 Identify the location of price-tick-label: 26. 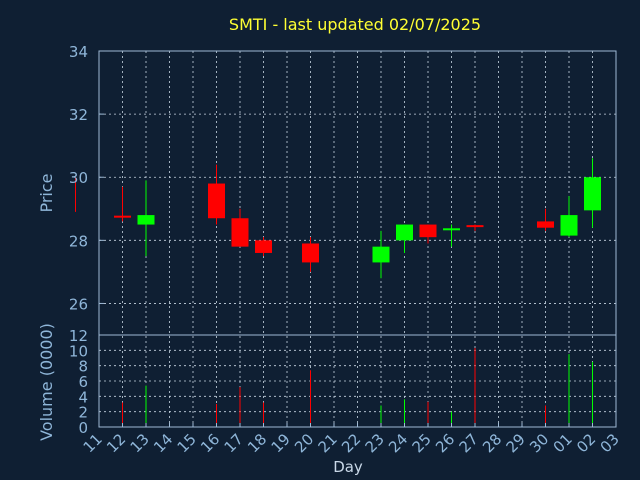
(78, 304).